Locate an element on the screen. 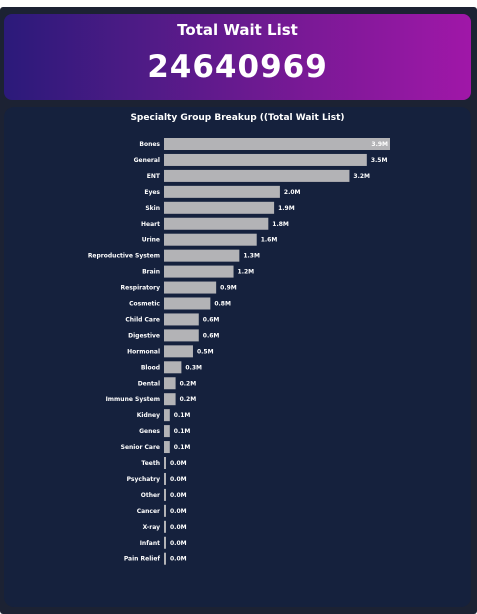  total-wait-list-card: Total Wait List 24640969 is located at coordinates (237, 57).